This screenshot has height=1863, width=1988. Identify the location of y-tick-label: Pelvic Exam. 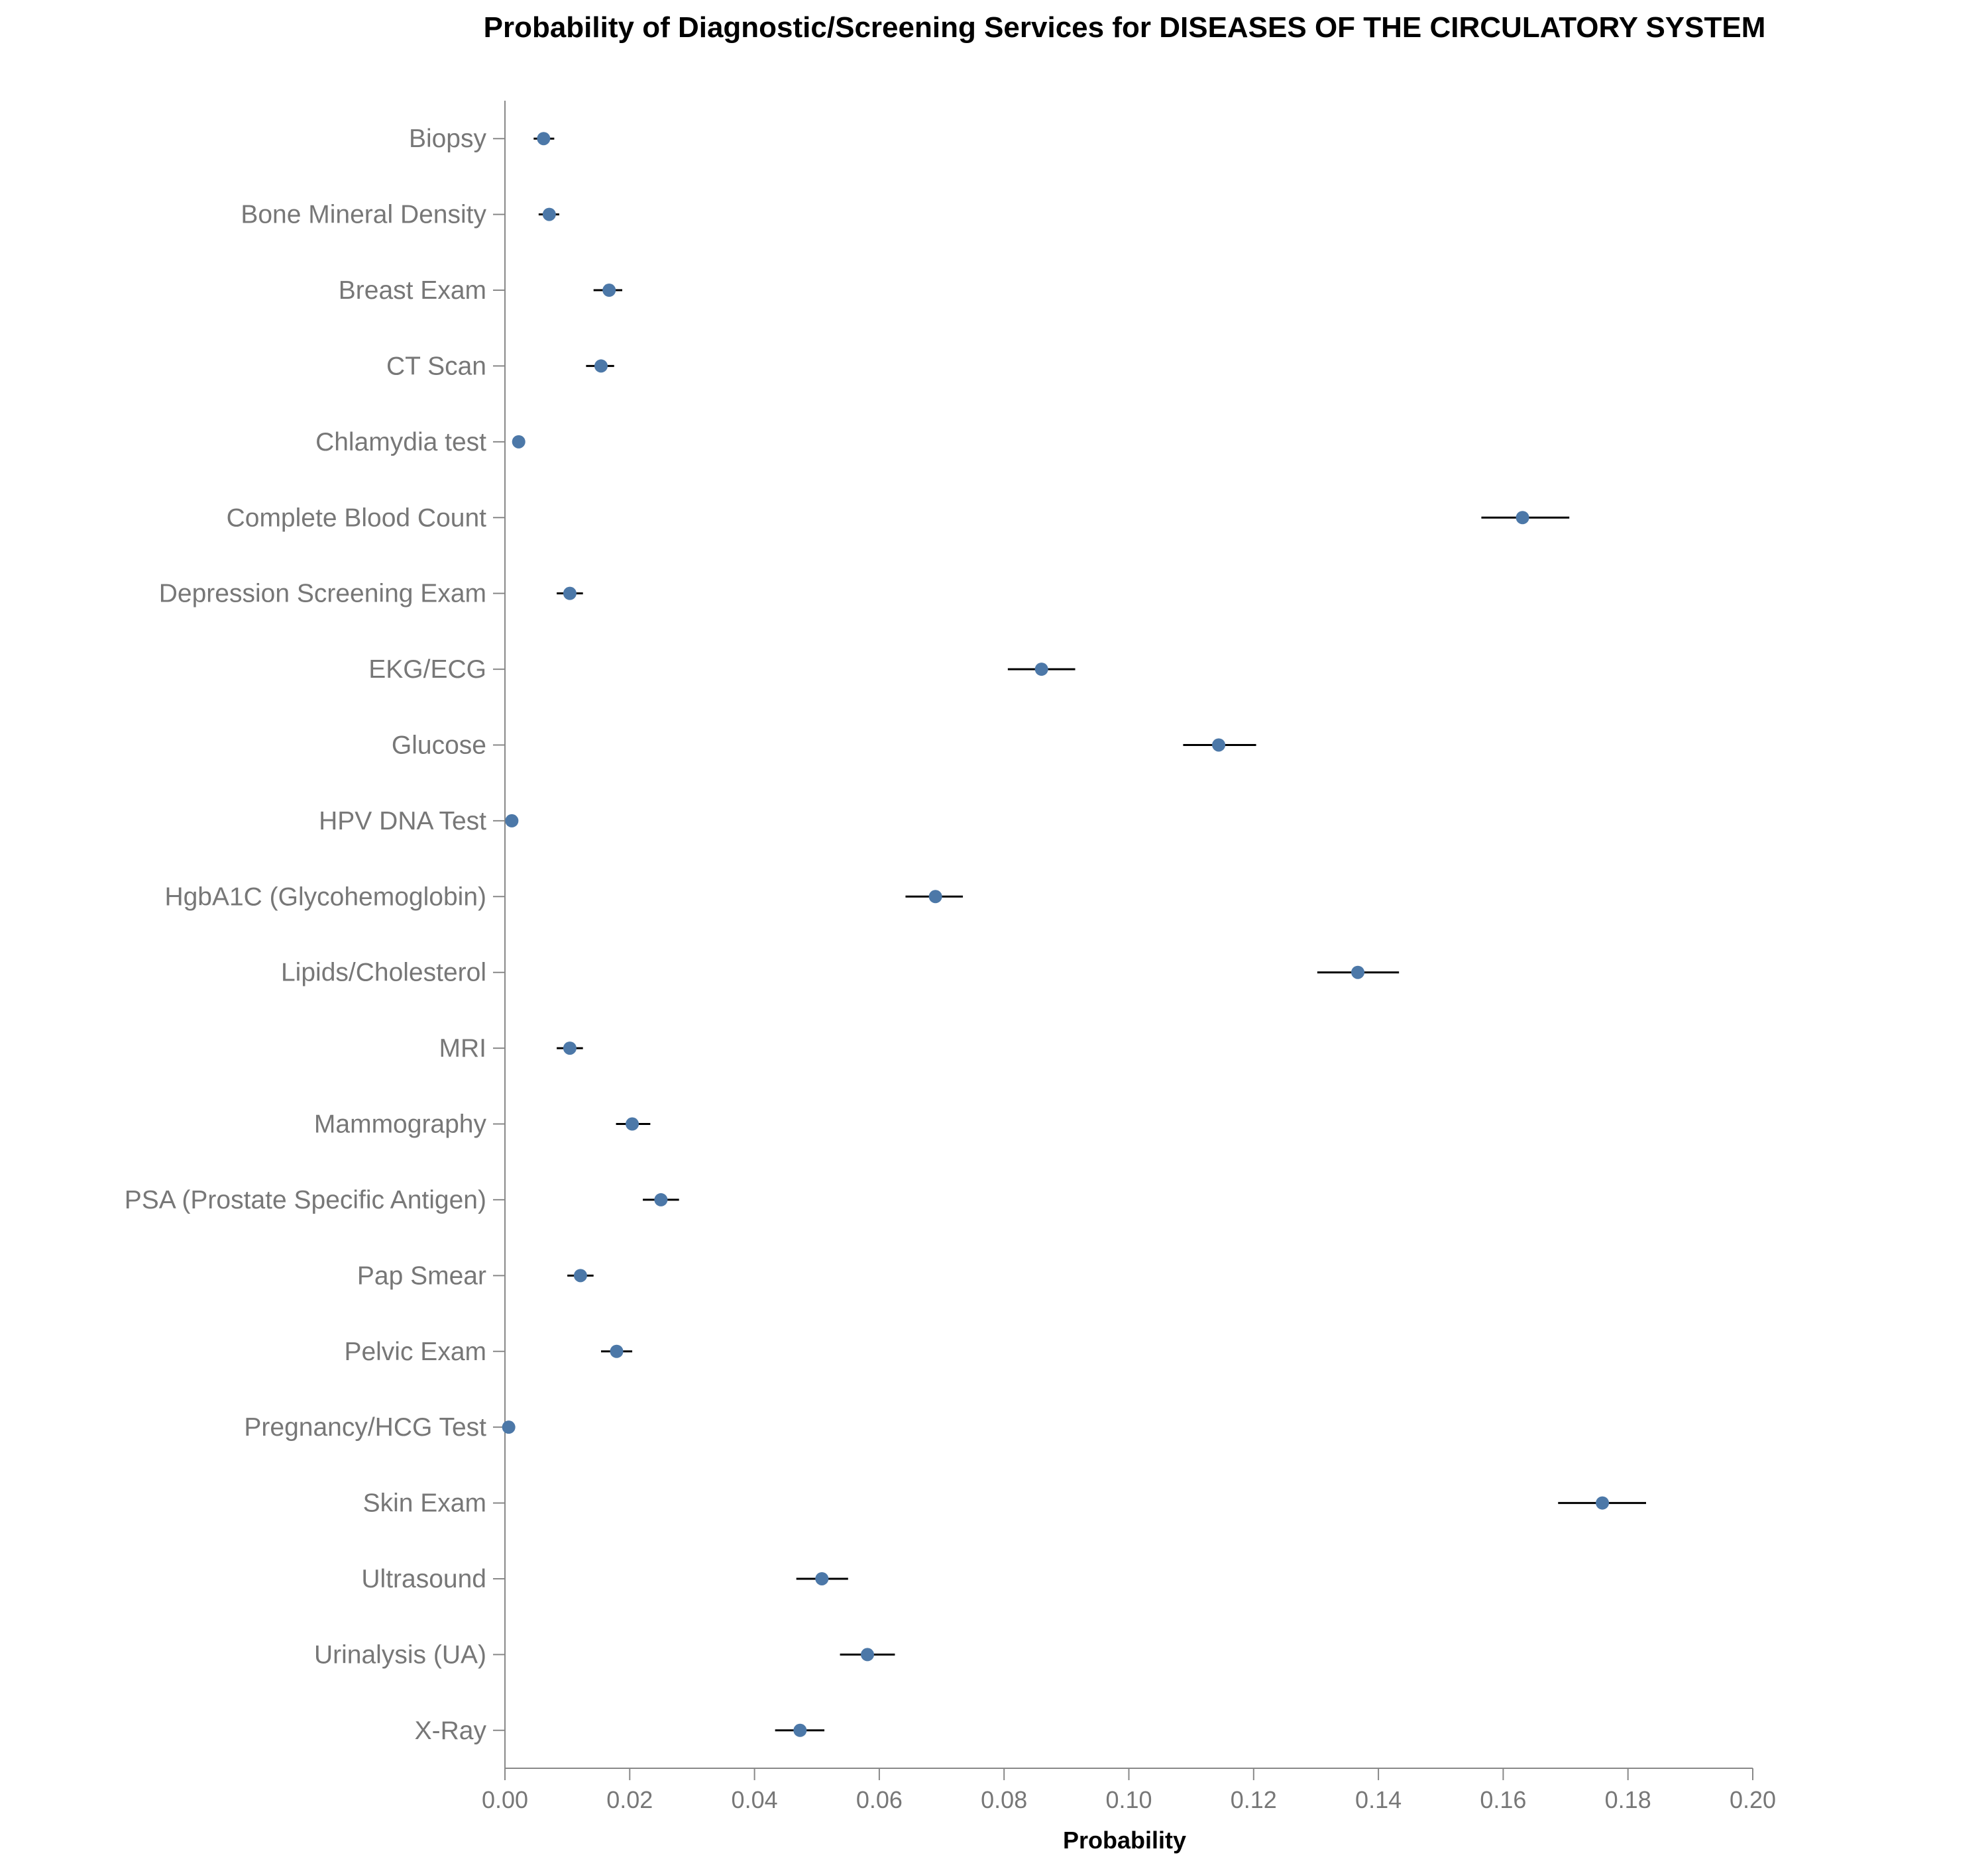
(415, 1352).